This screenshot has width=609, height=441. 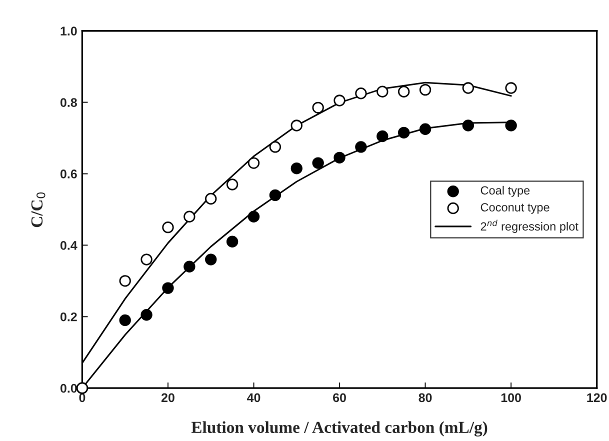 I want to click on x-axis-title: Elution volume / Activated carbon (mL/g), so click(x=339, y=429).